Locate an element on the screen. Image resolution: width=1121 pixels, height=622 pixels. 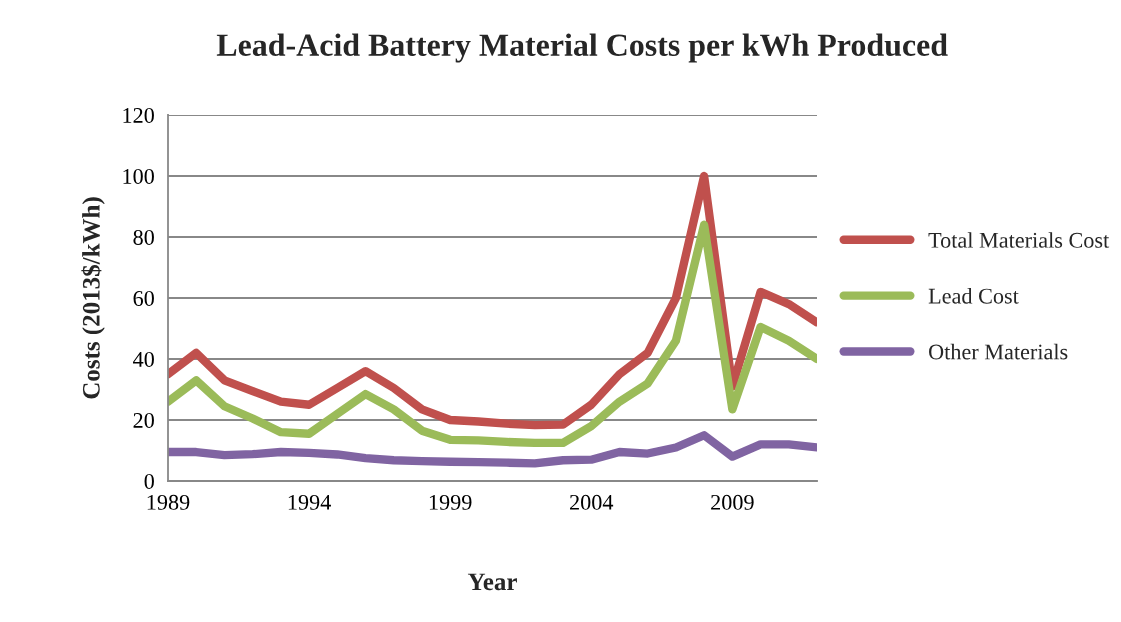
x-tick-label: 2009 is located at coordinates (732, 502).